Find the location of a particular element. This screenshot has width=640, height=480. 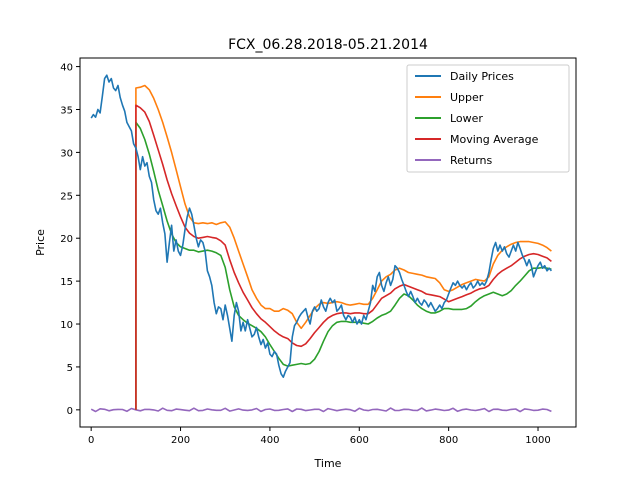

y-tick-label: 0 is located at coordinates (70, 411).